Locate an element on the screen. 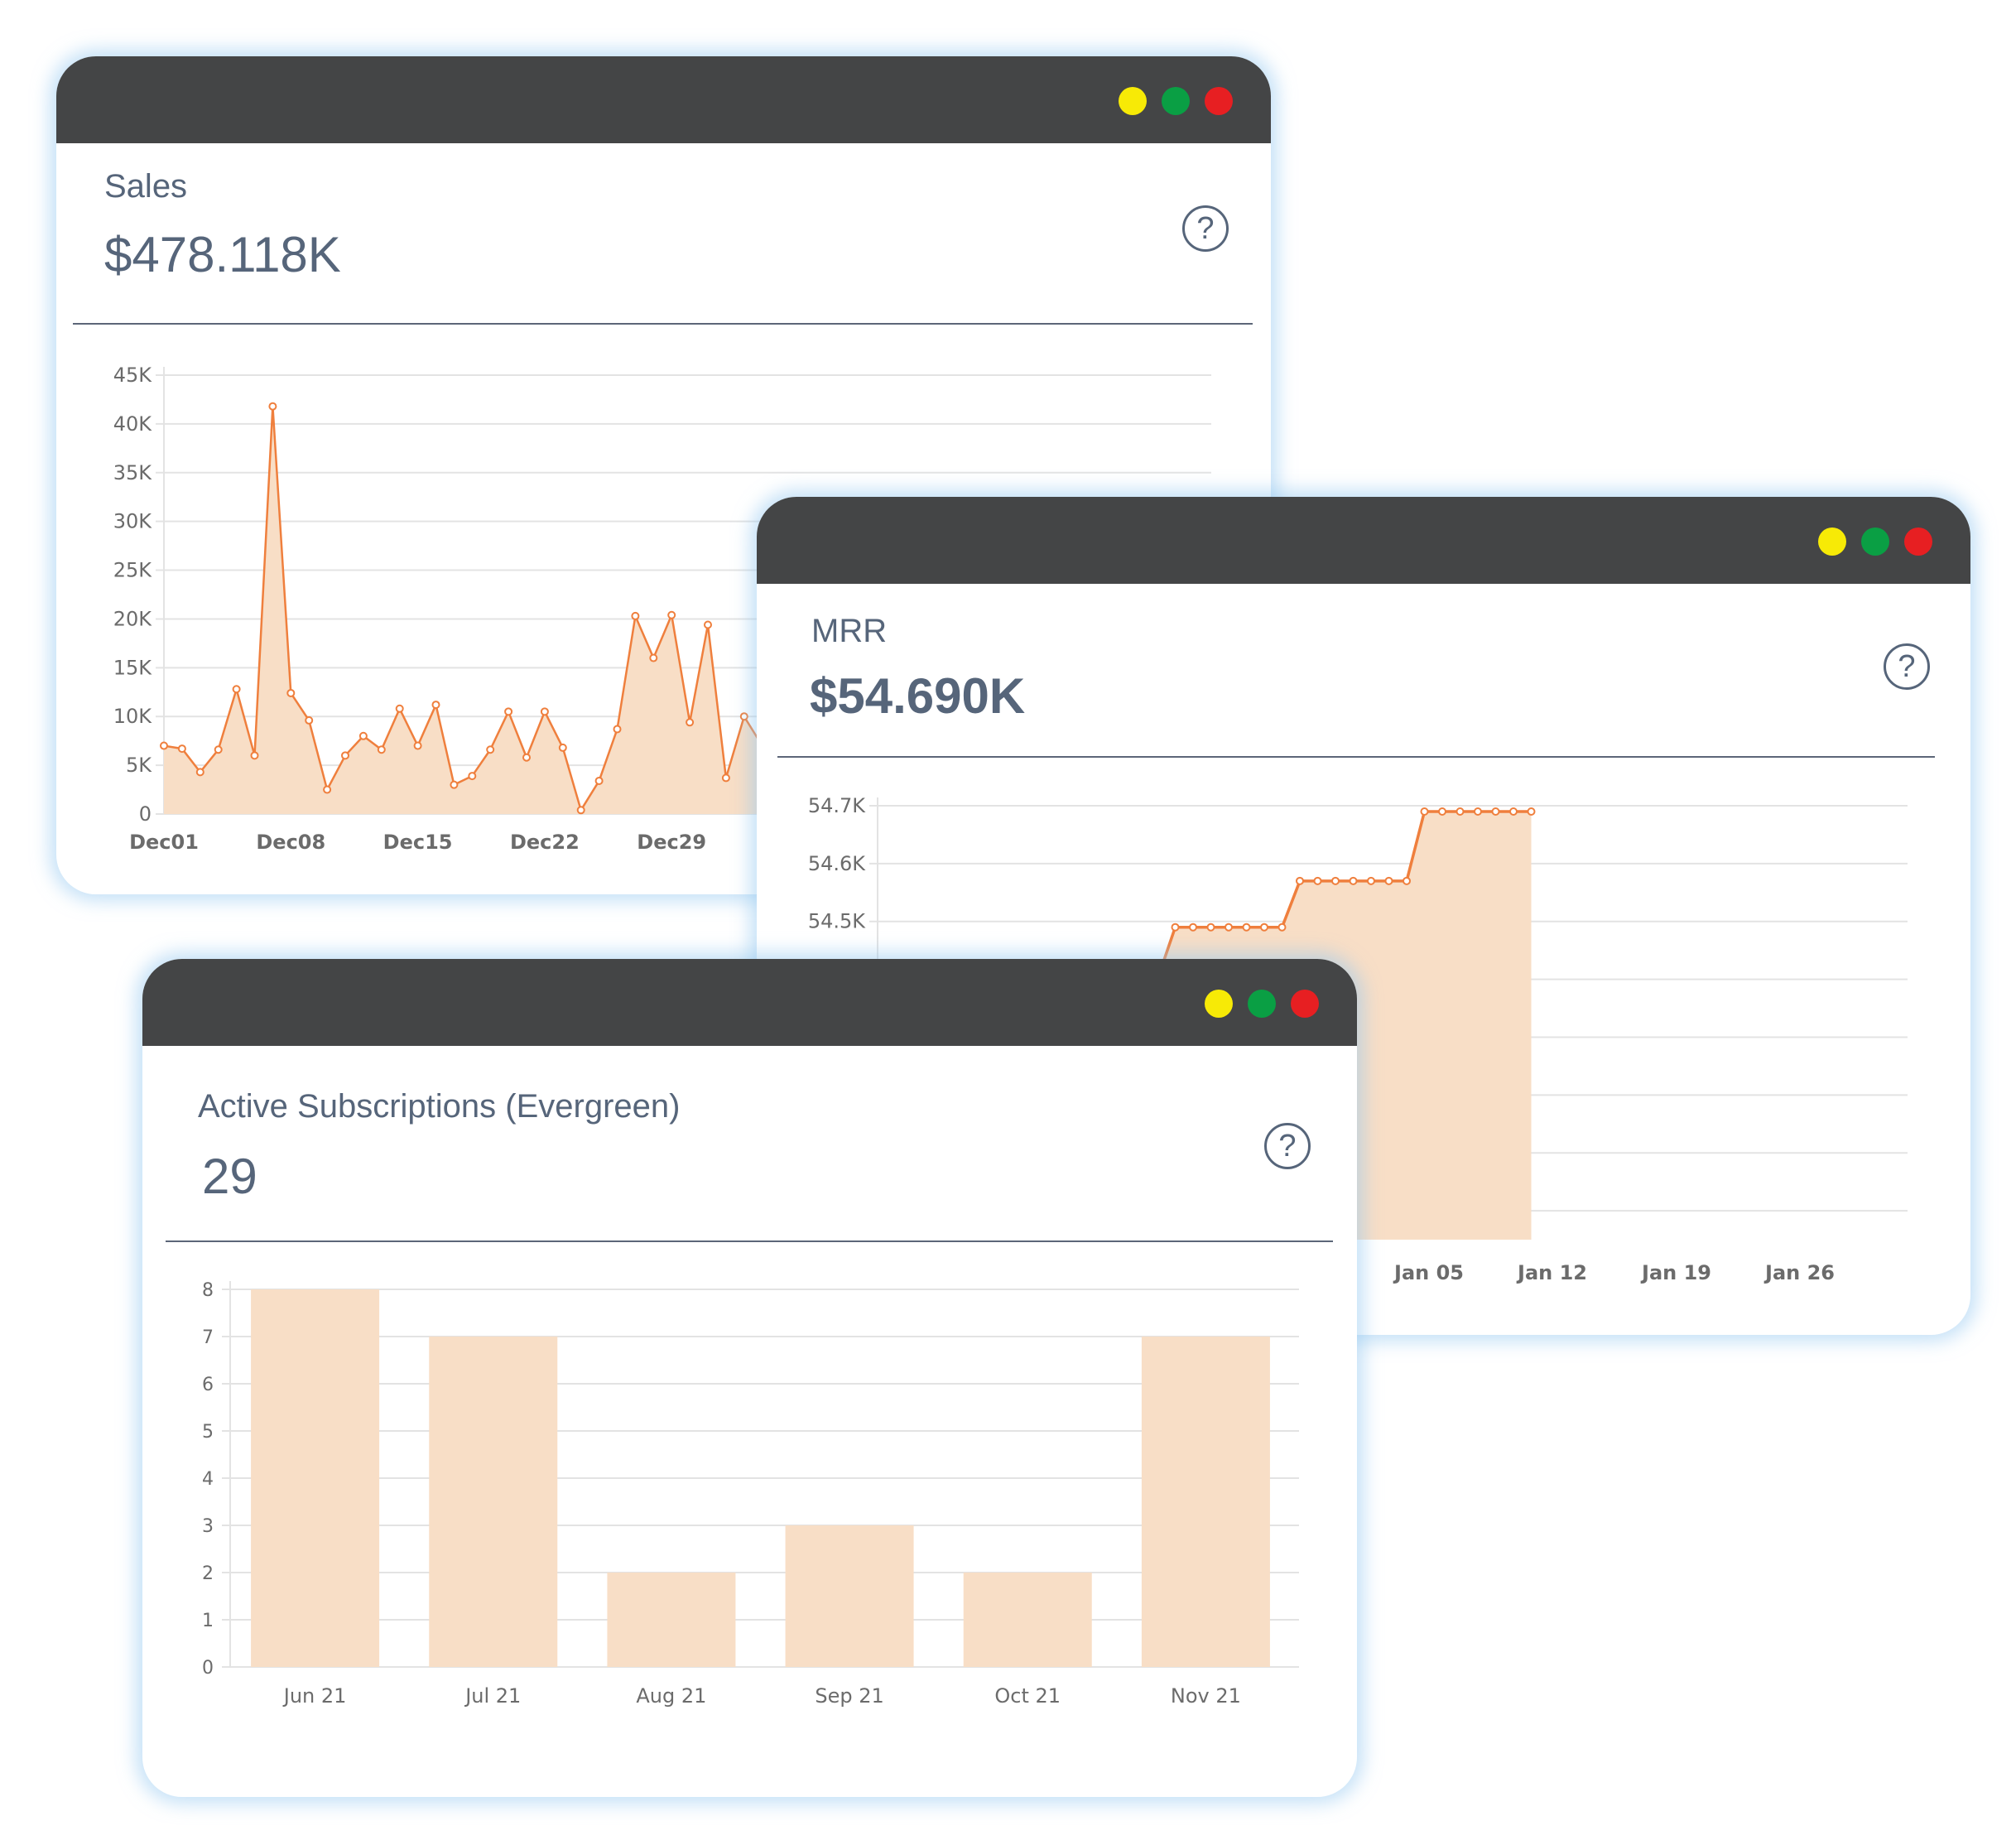 The width and height of the screenshot is (2016, 1845). x-tick-label: Dec08 is located at coordinates (290, 842).